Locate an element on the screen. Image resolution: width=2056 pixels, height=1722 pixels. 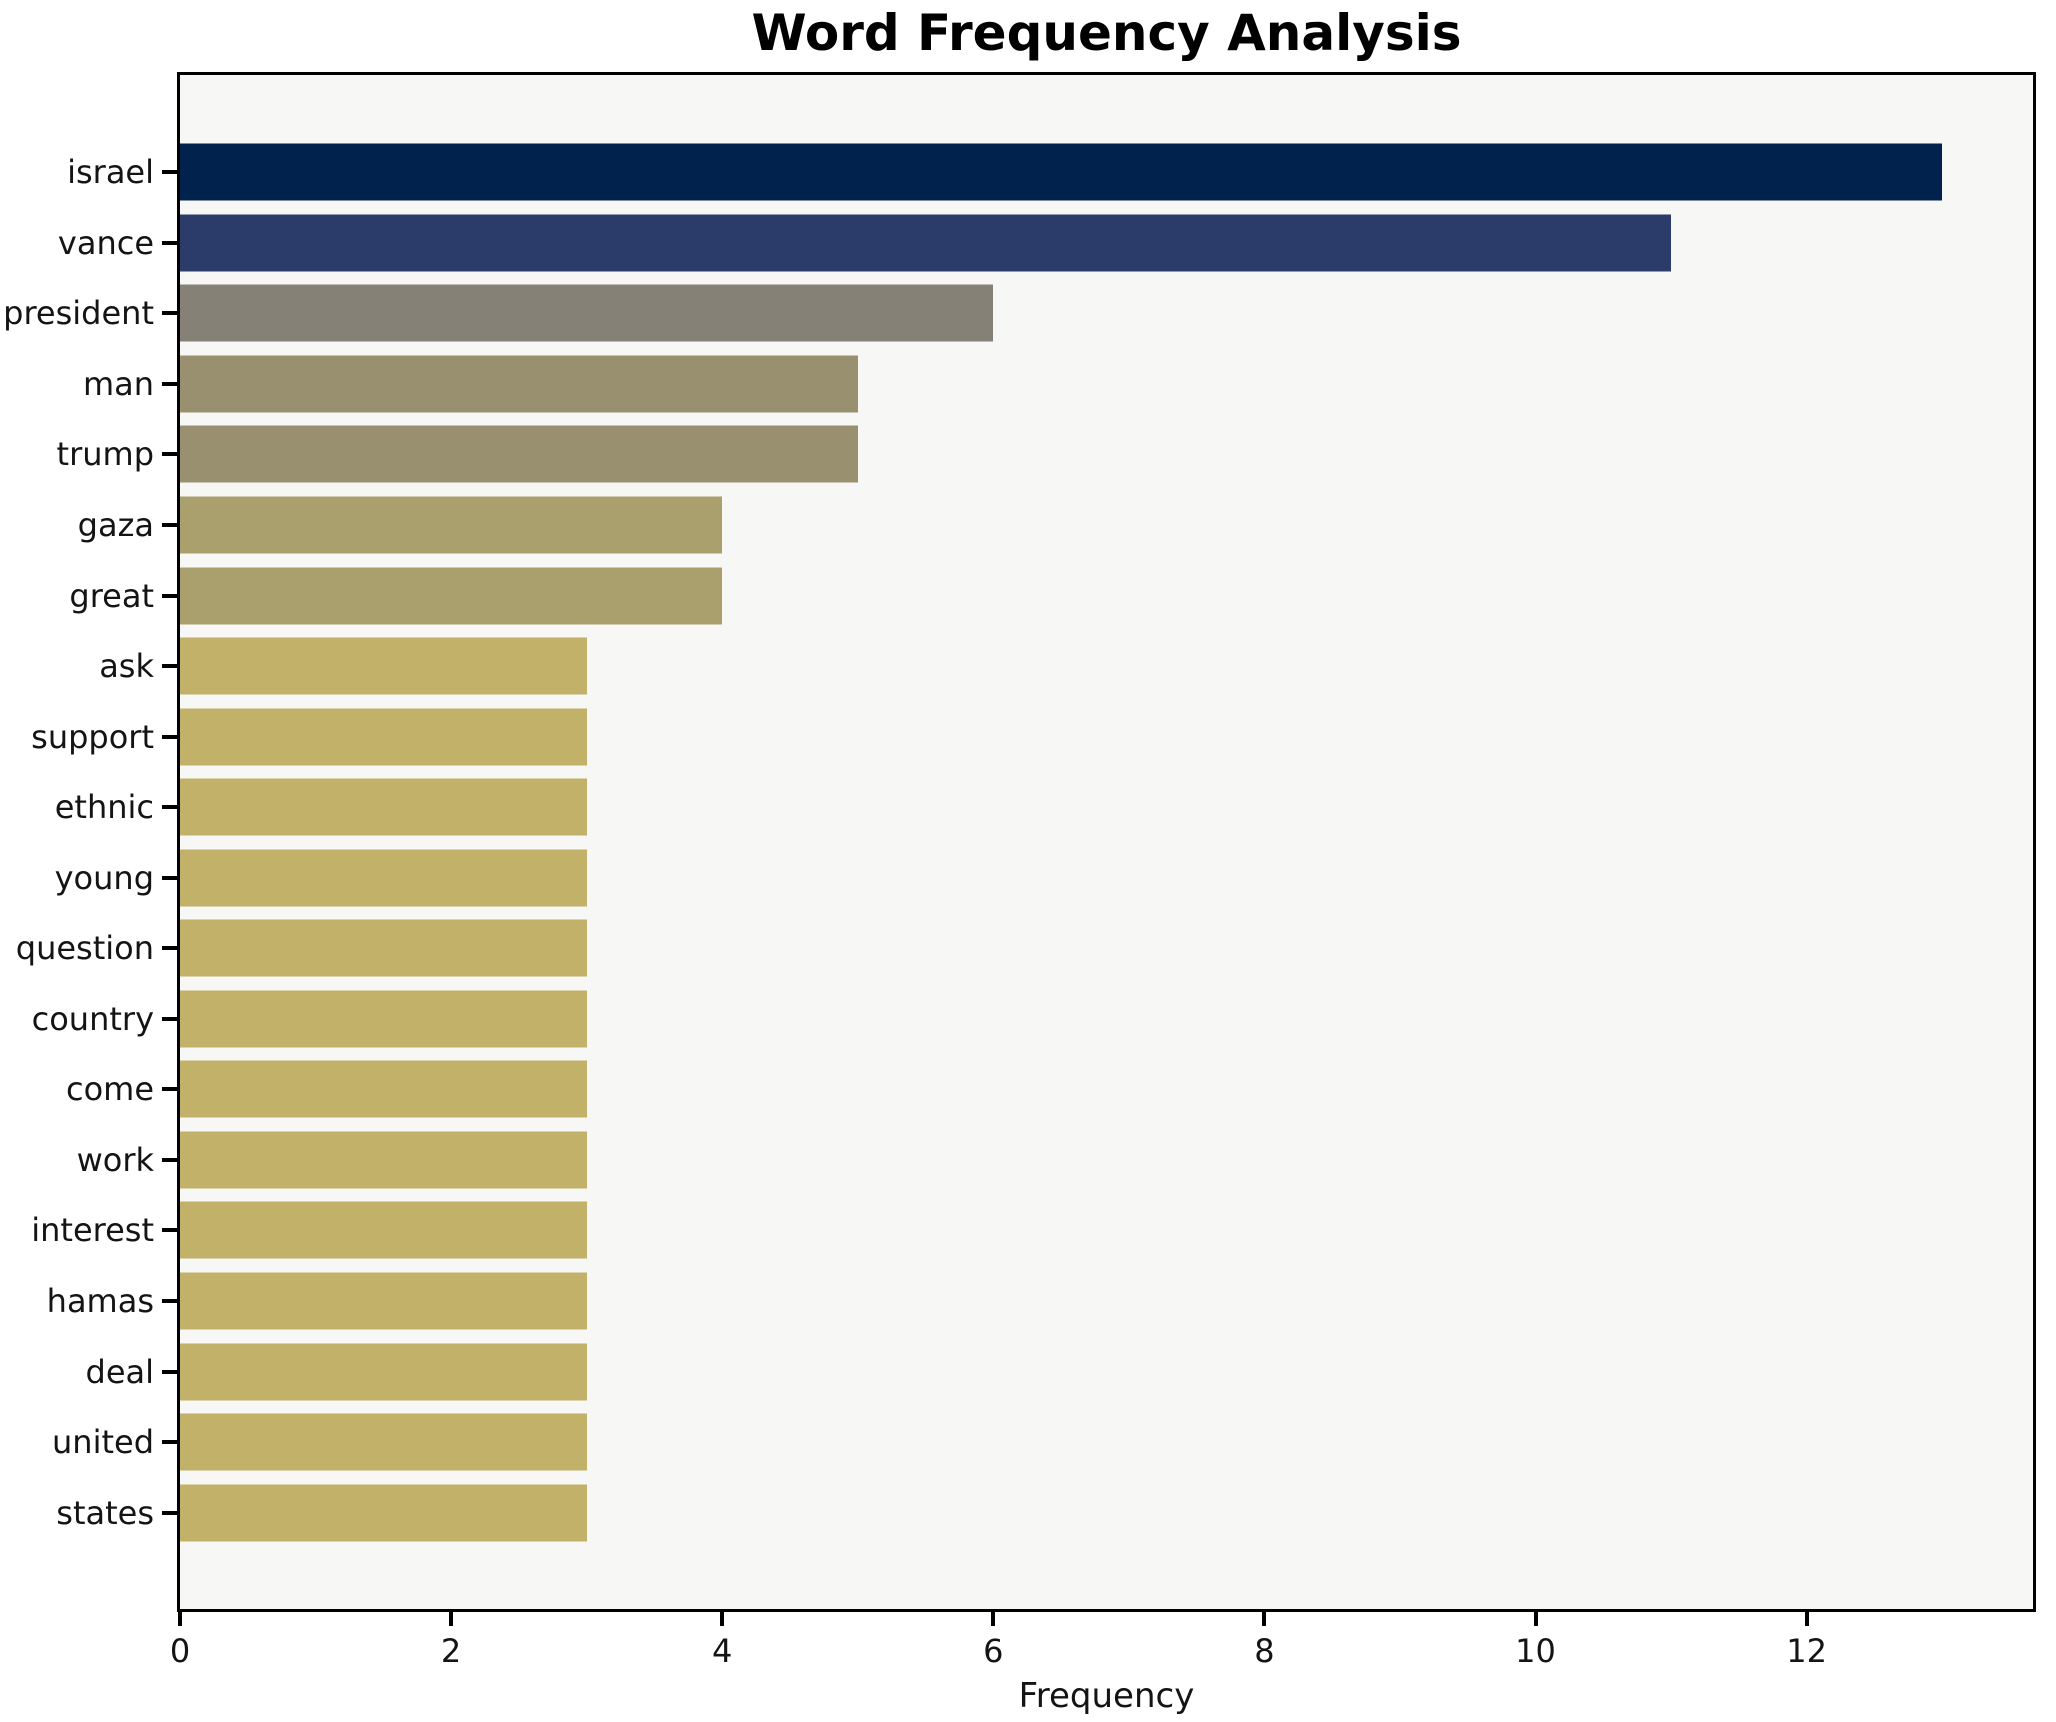
y-tick-label: man is located at coordinates (118, 383).